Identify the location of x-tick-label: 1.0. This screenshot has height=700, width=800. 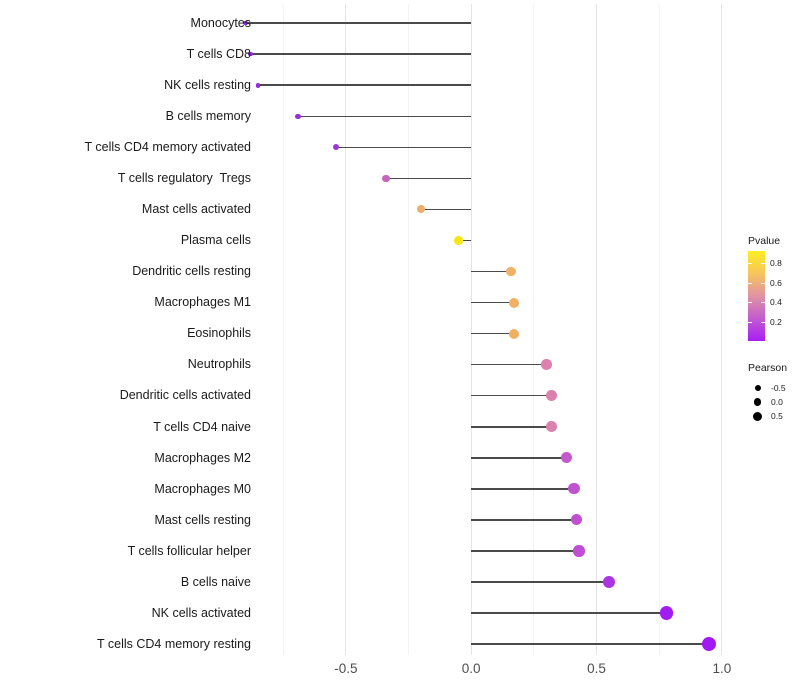
(722, 668).